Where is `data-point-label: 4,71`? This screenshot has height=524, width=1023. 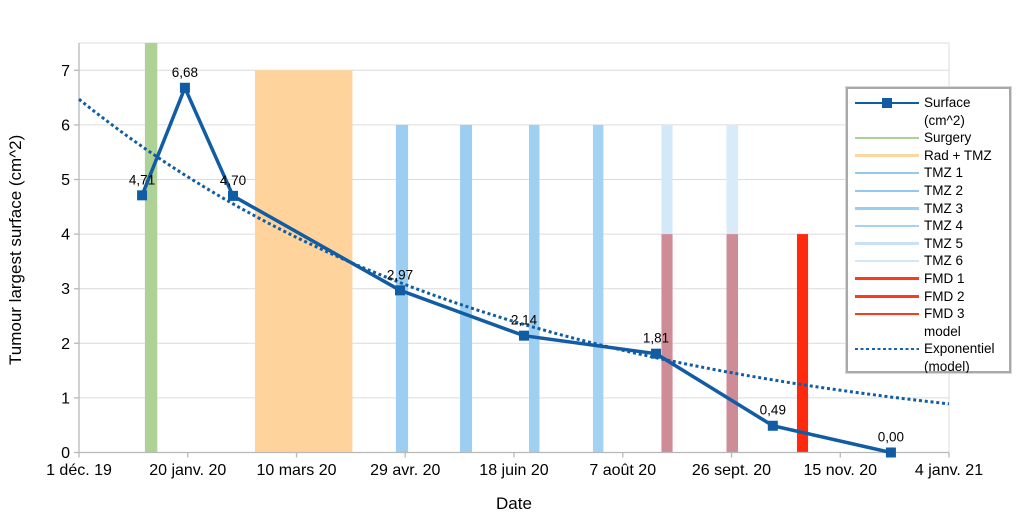 data-point-label: 4,71 is located at coordinates (142, 179).